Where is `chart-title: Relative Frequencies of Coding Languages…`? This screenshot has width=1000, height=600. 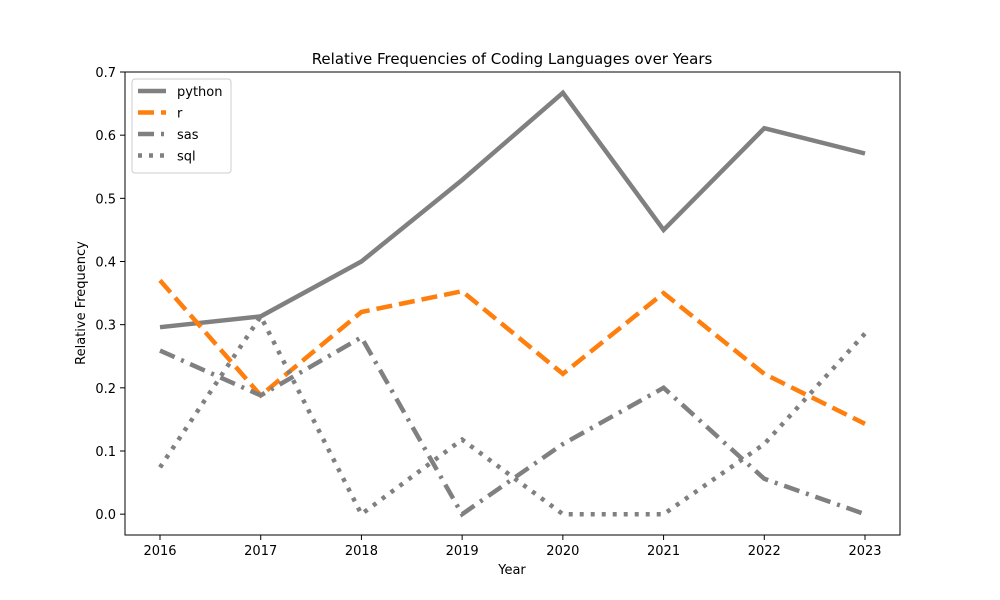 chart-title: Relative Frequencies of Coding Languages… is located at coordinates (512, 59).